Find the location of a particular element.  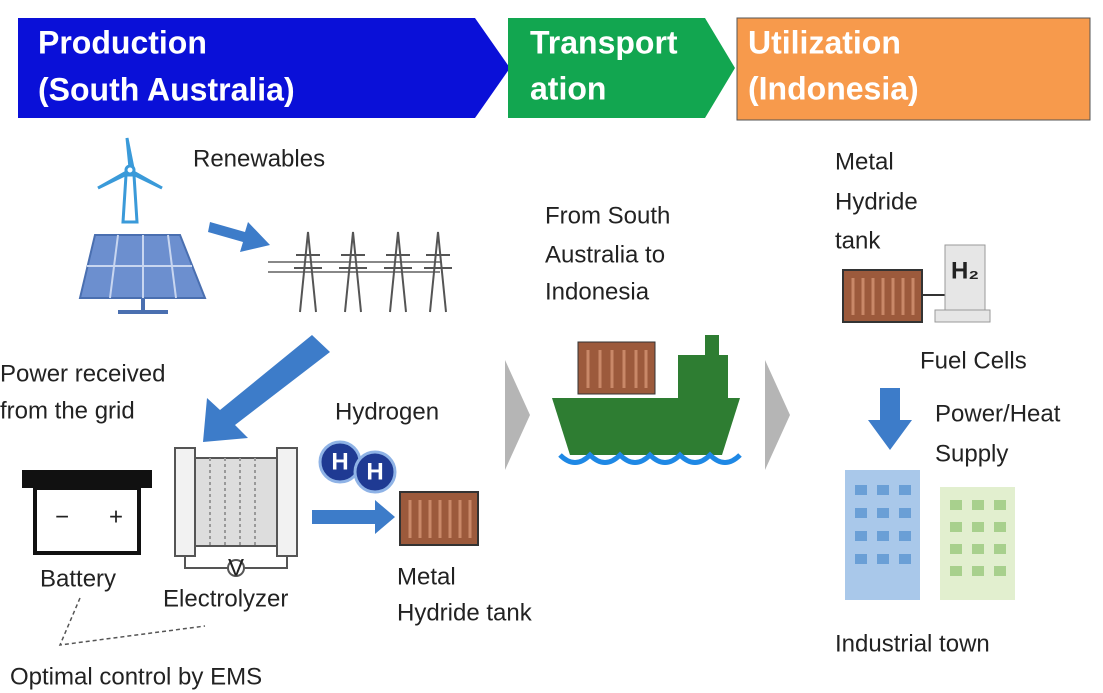

electrolyzer is located at coordinates (236, 512).